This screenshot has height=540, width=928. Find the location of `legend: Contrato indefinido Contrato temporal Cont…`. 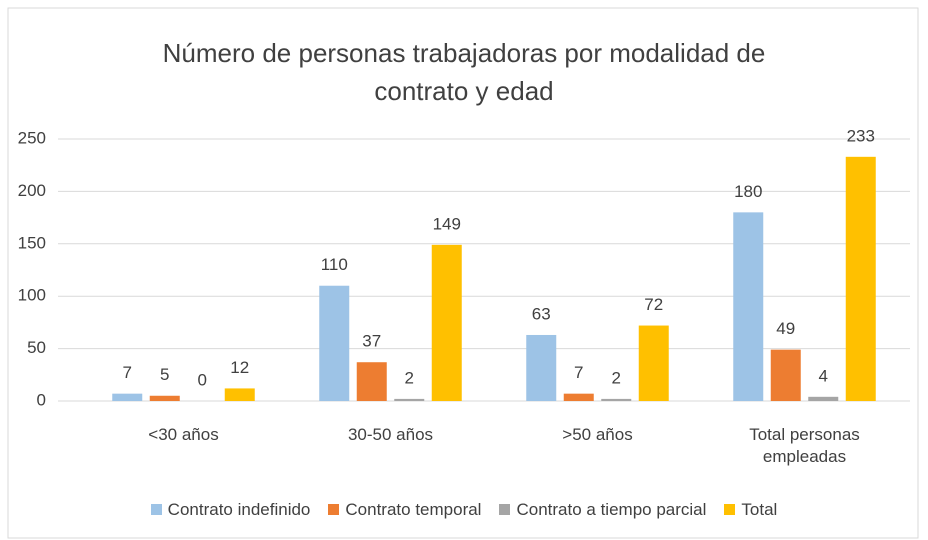

legend: Contrato indefinido Contrato temporal Cont… is located at coordinates (464, 510).